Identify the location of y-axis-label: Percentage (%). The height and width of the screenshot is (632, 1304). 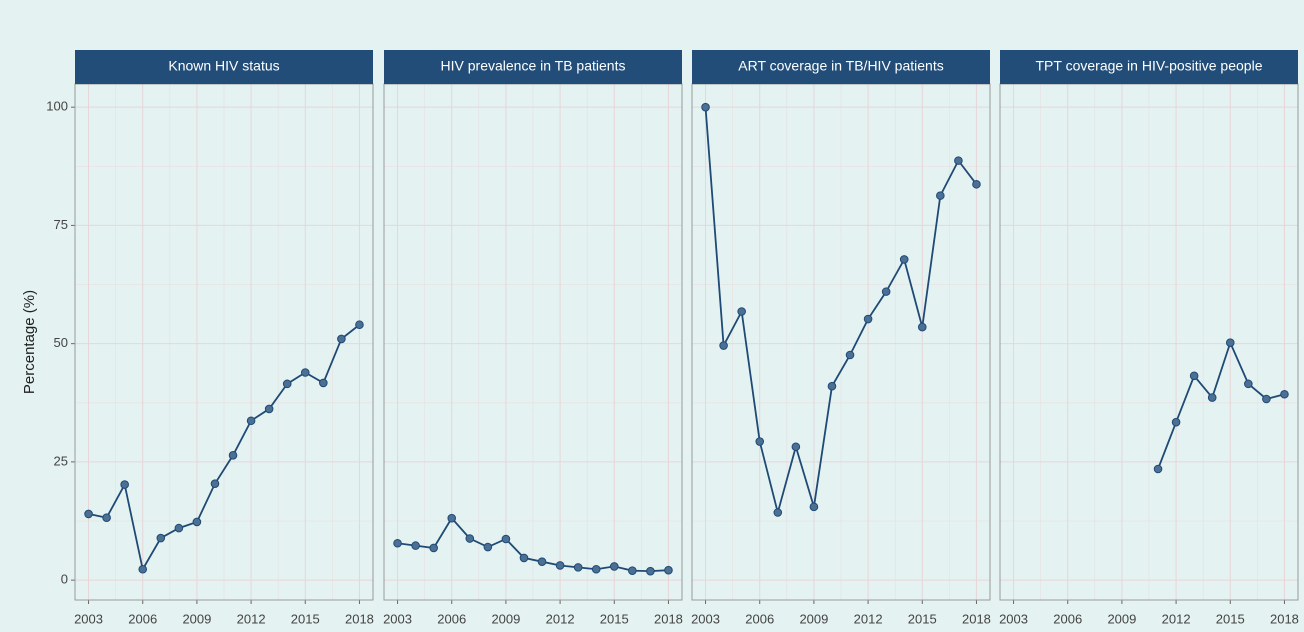
(29, 342).